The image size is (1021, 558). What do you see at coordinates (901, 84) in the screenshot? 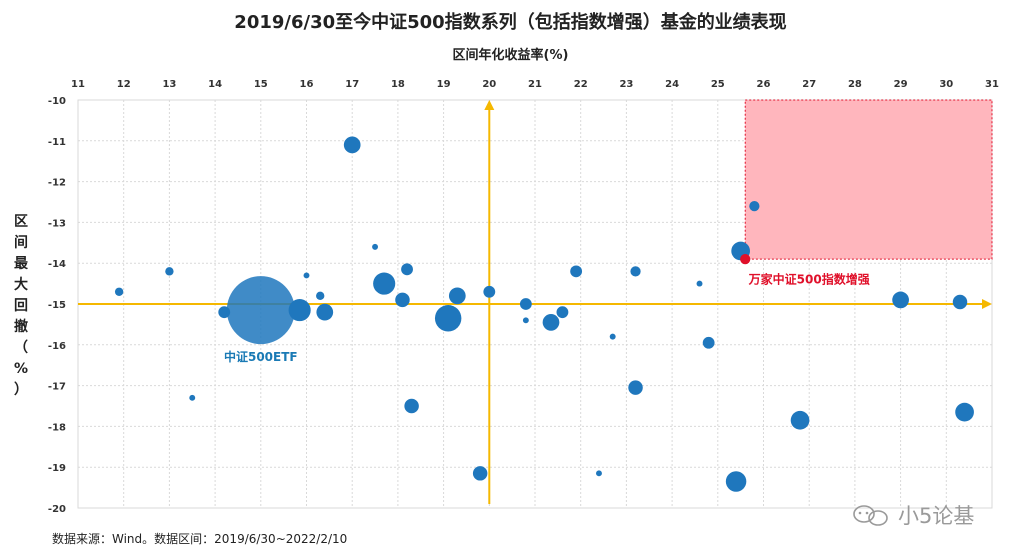
I see `x-tick-label: 29` at bounding box center [901, 84].